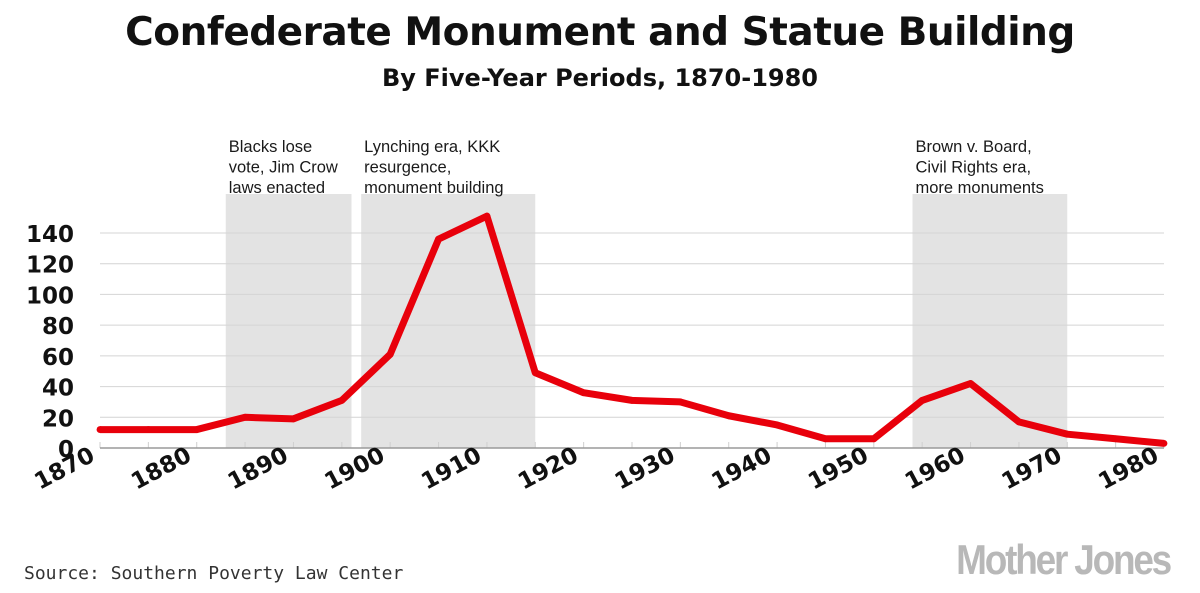 This screenshot has width=1200, height=593. Describe the element at coordinates (451, 468) in the screenshot. I see `x-tick-label: 1910` at that location.